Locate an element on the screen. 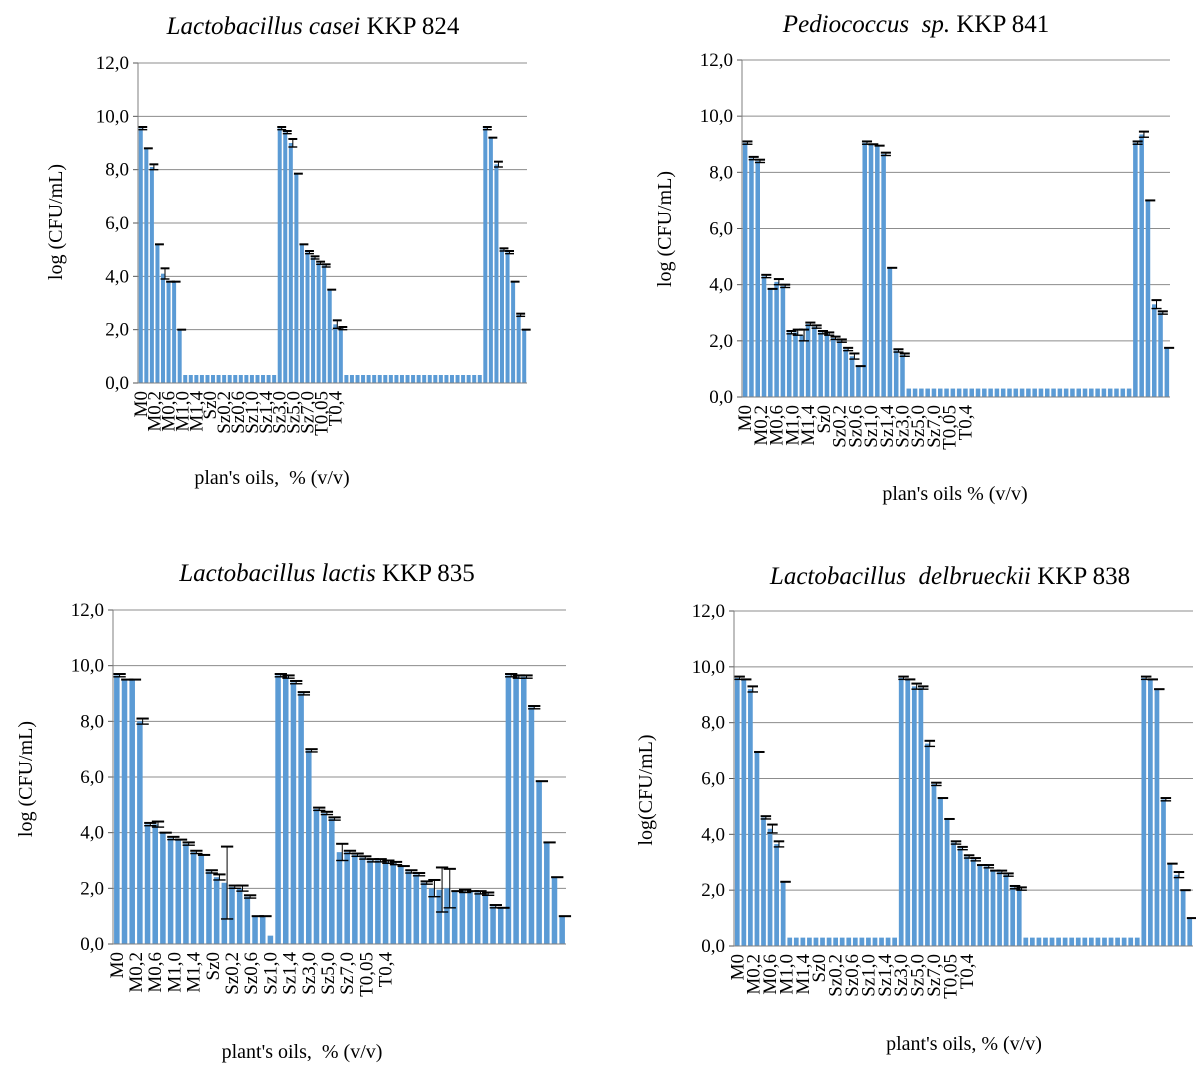 Image resolution: width=1196 pixels, height=1066 pixels. y-tick-label: 0,0 is located at coordinates (92, 944).